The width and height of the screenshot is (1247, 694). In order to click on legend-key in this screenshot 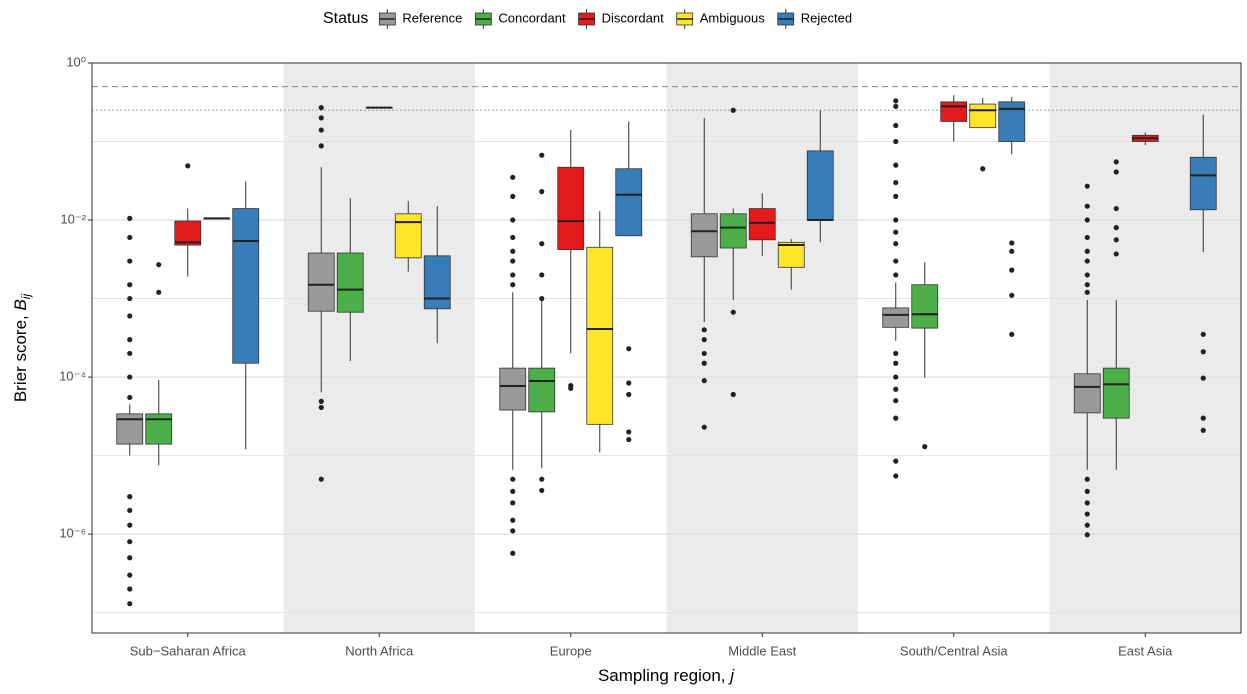, I will do `click(483, 19)`.